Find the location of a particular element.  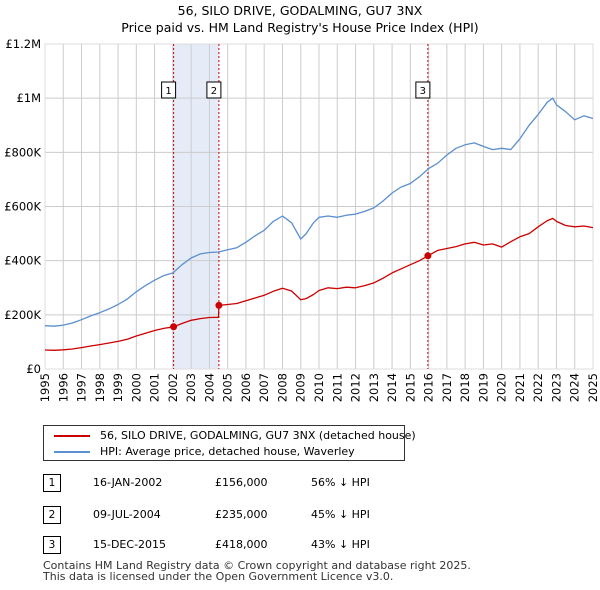

x-tick-label: 2022 is located at coordinates (538, 387).